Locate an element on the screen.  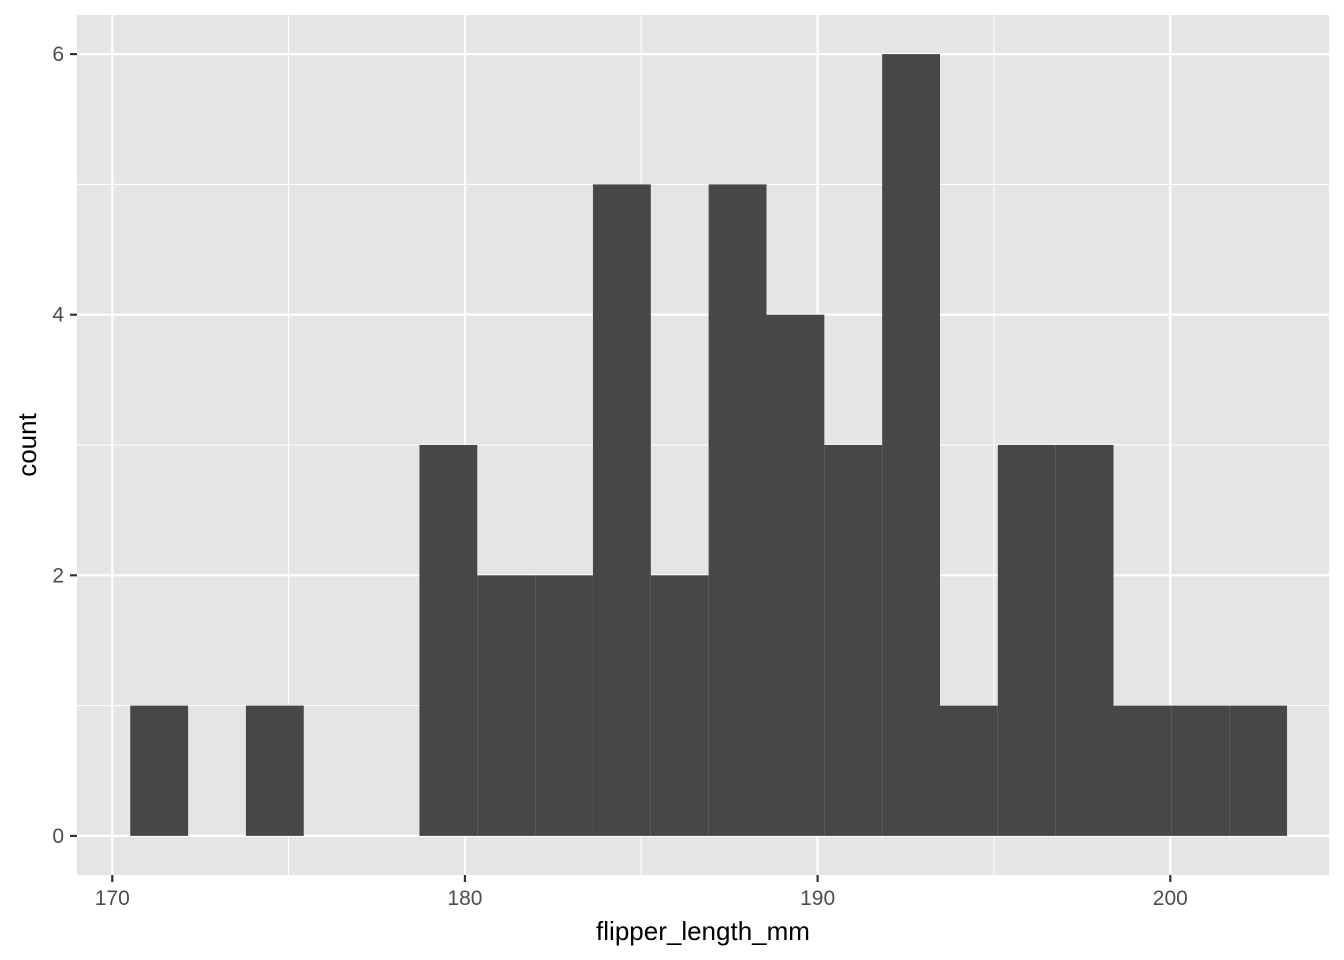
x-axis-title: flipper_length_mm is located at coordinates (703, 931).